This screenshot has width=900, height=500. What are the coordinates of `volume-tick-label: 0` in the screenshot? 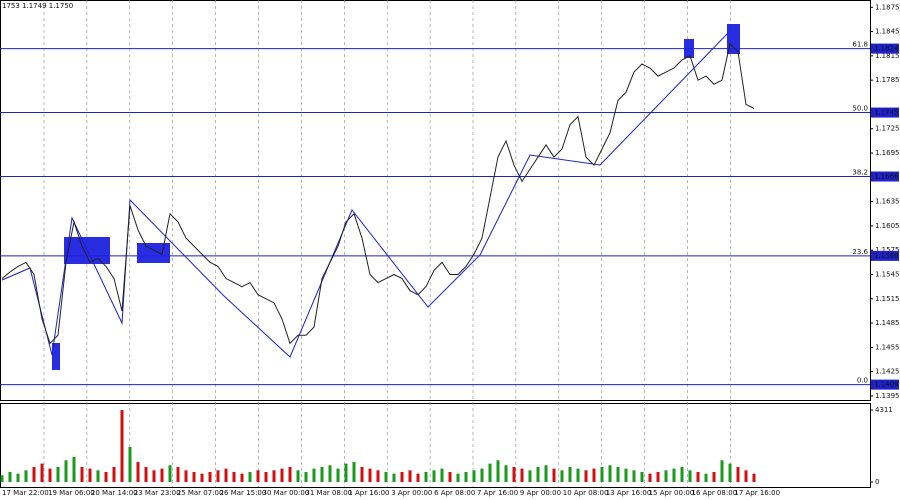 It's located at (877, 482).